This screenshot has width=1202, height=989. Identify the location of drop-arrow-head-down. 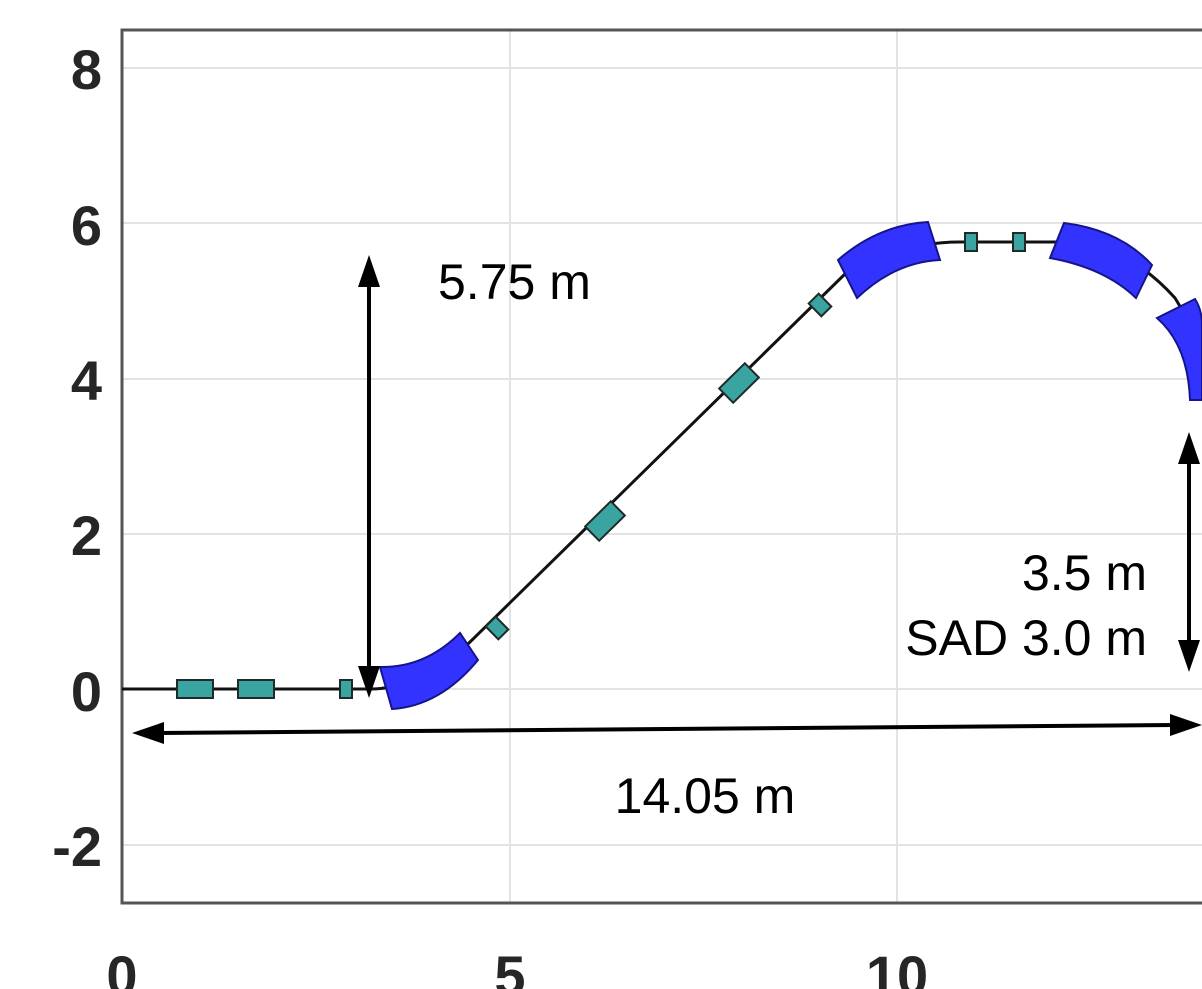
(1189, 656).